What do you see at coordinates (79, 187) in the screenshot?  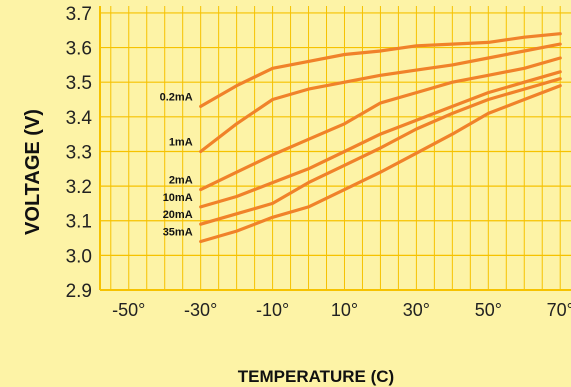 I see `y-tick-label: 3.2` at bounding box center [79, 187].